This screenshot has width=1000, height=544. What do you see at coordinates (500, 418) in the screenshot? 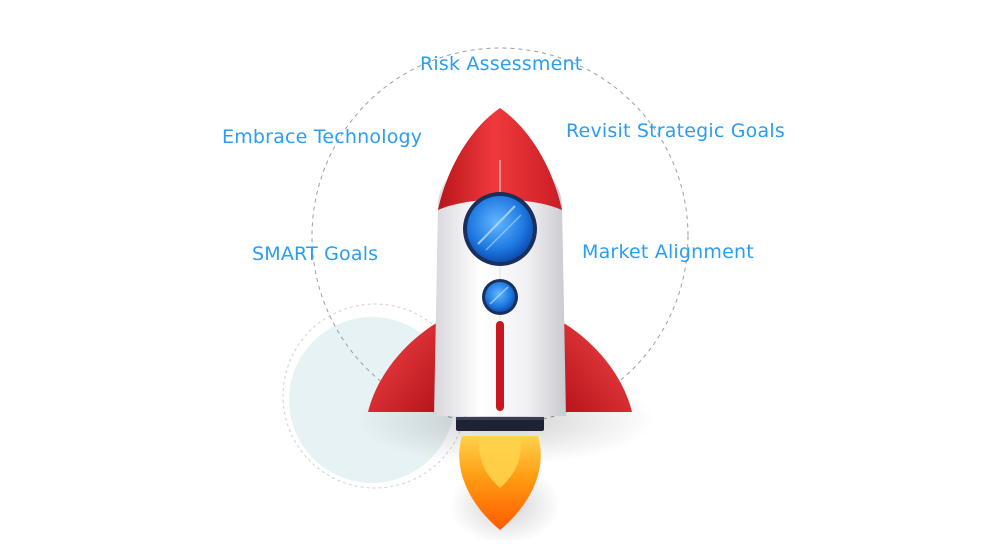
I see `nozzle-highlight` at bounding box center [500, 418].